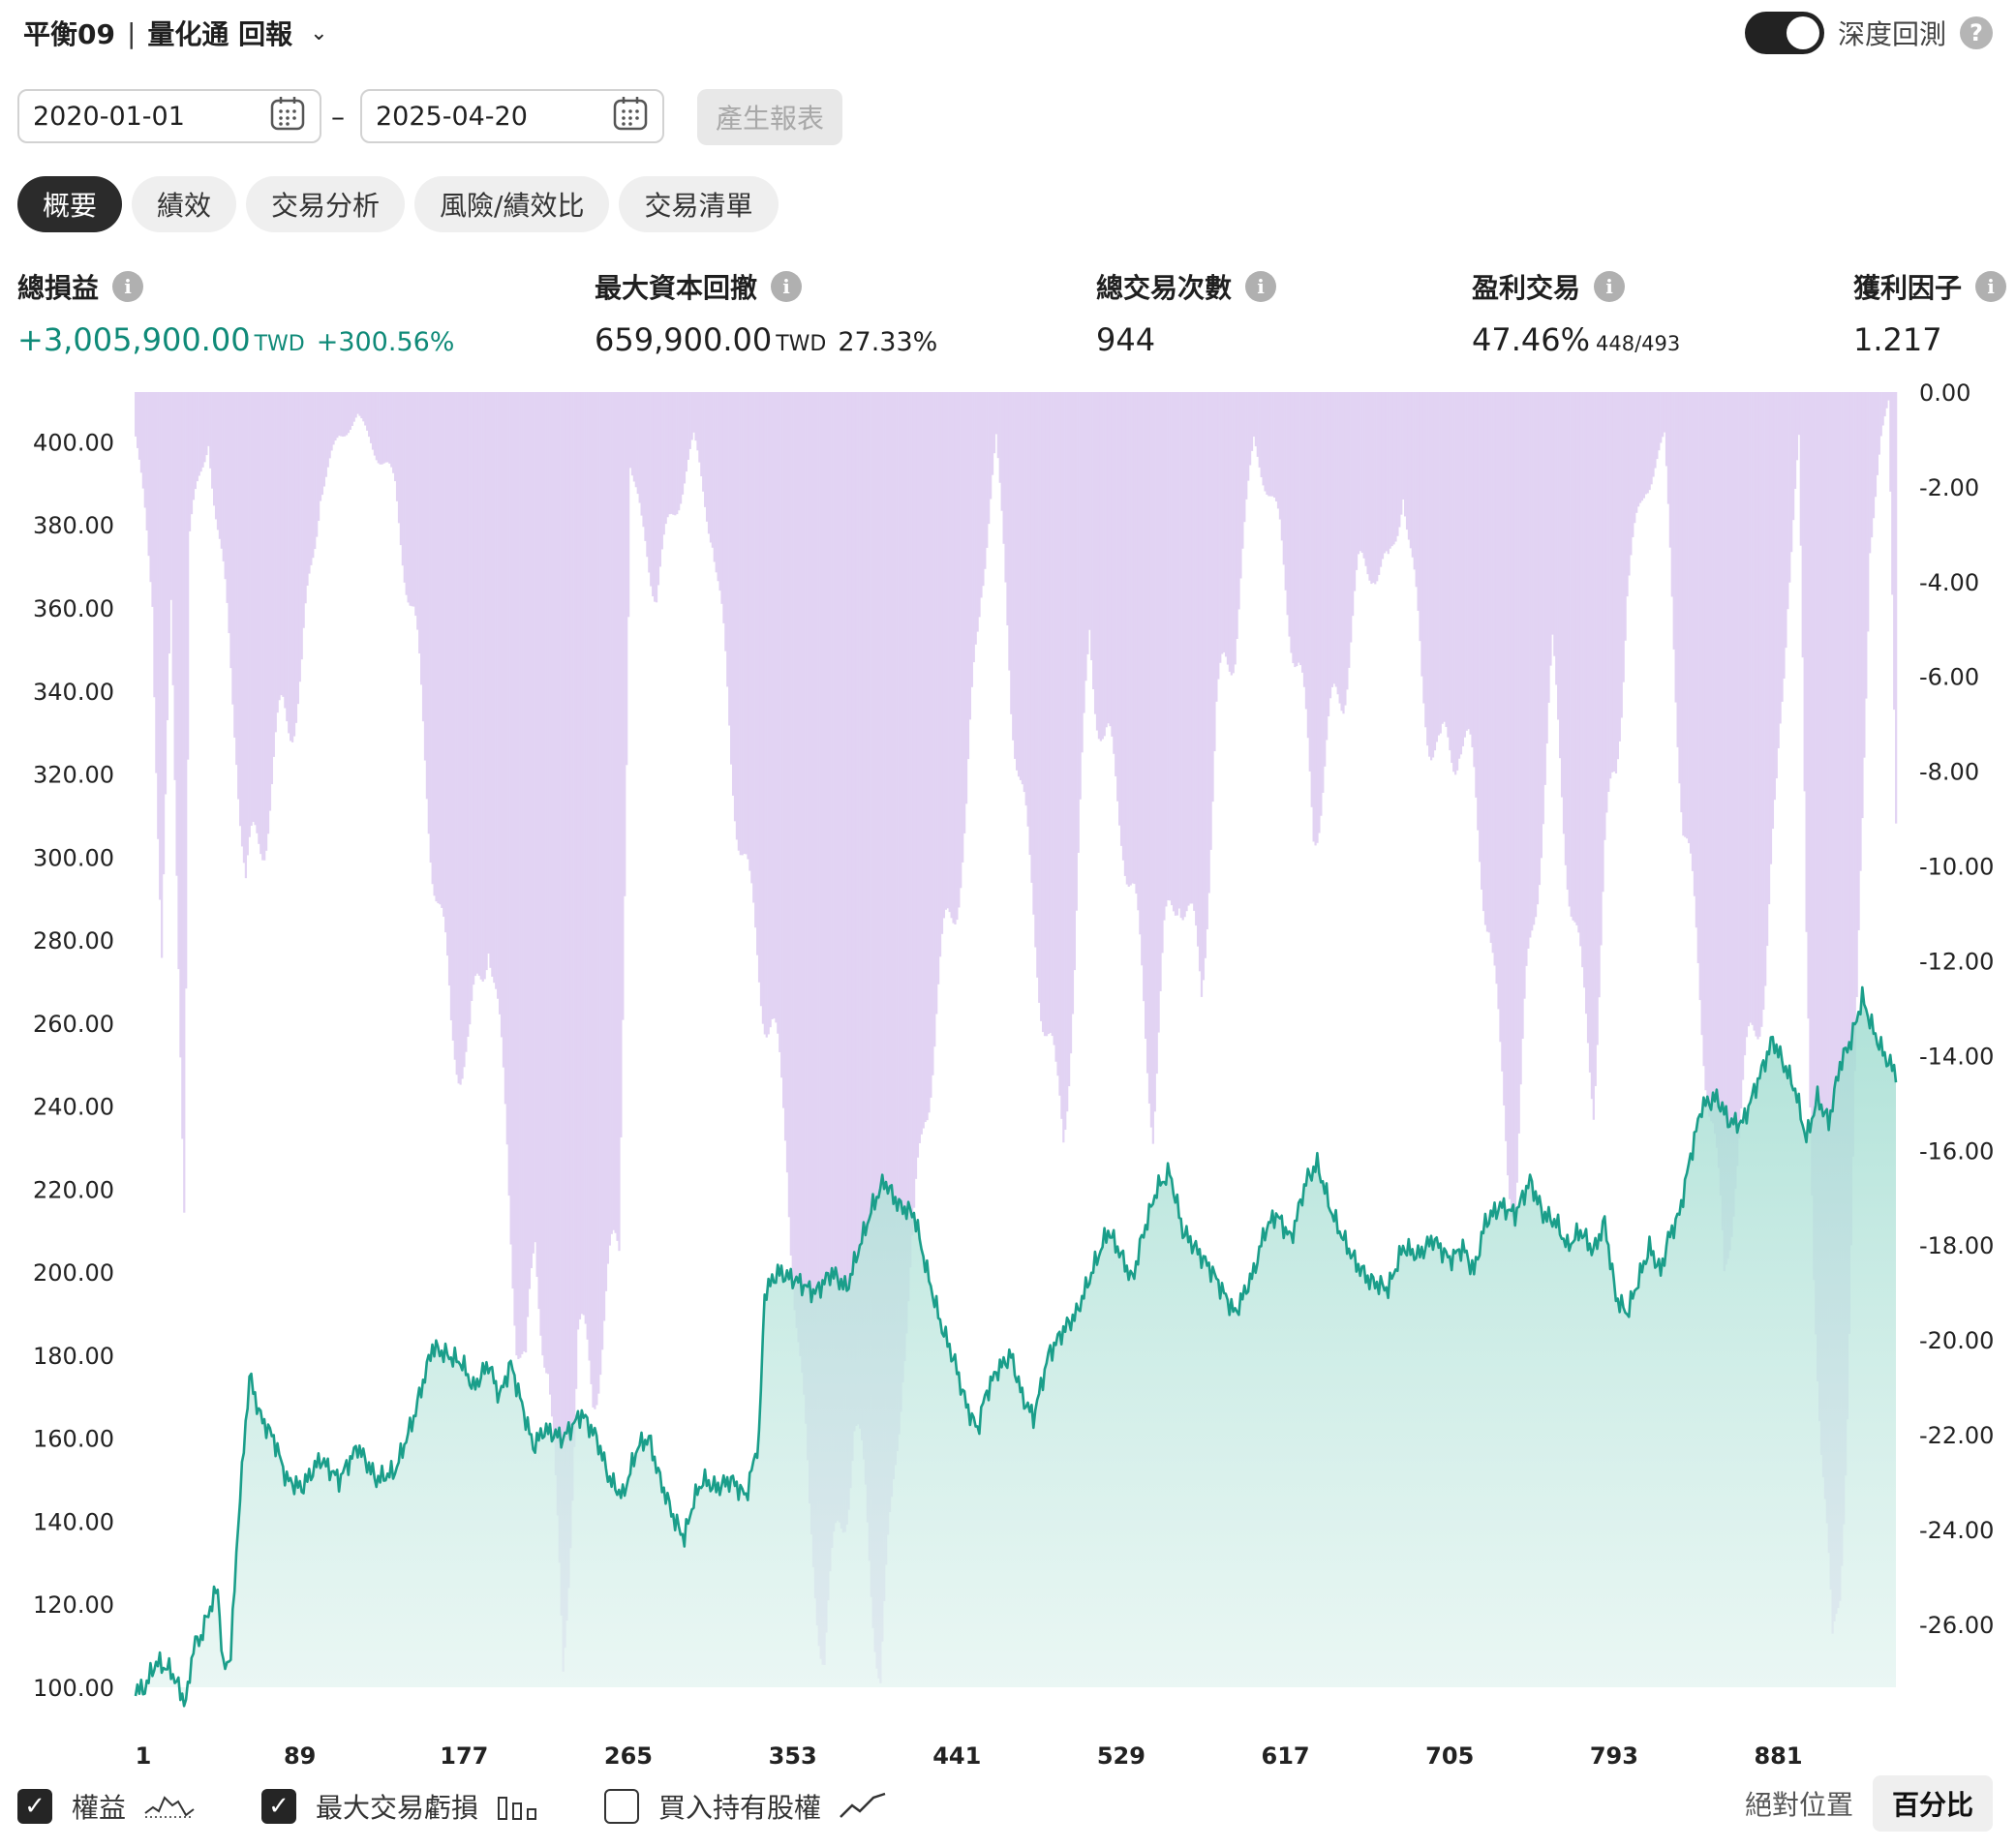  Describe the element at coordinates (1933, 1803) in the screenshot. I see `mode-percent: 百分比` at that location.